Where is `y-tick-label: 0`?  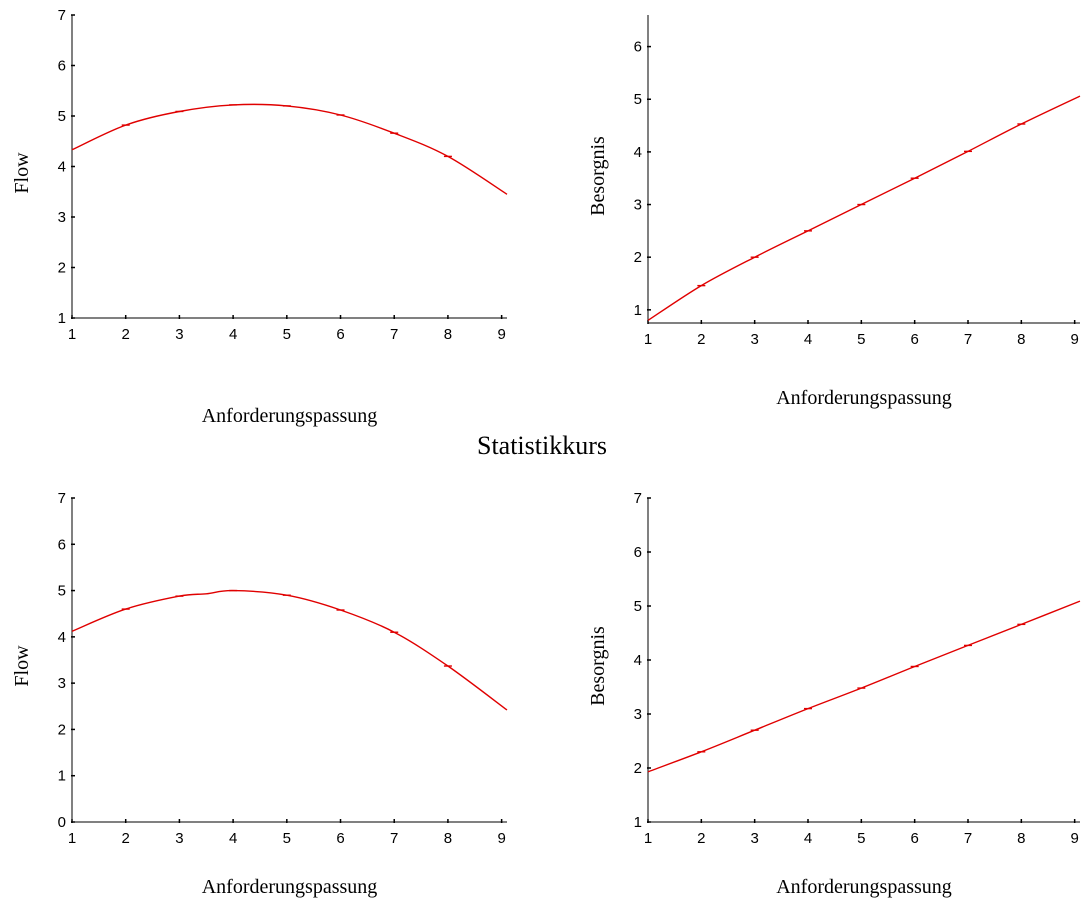
y-tick-label: 0 is located at coordinates (62, 822).